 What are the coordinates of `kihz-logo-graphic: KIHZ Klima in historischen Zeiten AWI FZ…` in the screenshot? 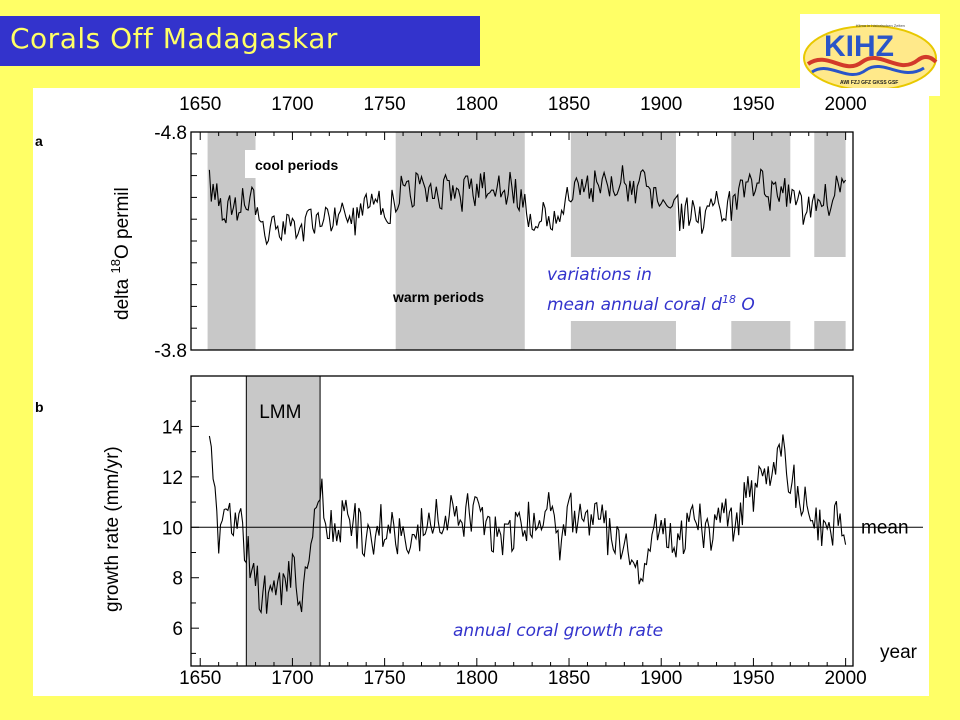 It's located at (870, 57).